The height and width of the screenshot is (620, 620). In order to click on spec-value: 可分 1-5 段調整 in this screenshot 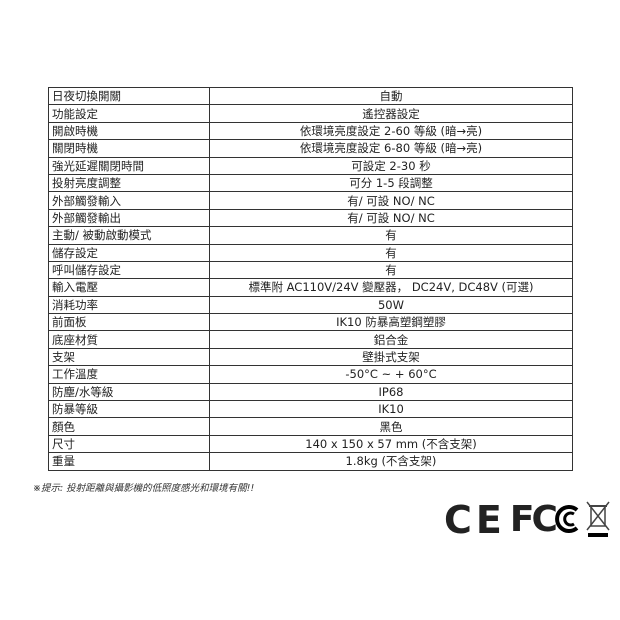, I will do `click(391, 183)`.